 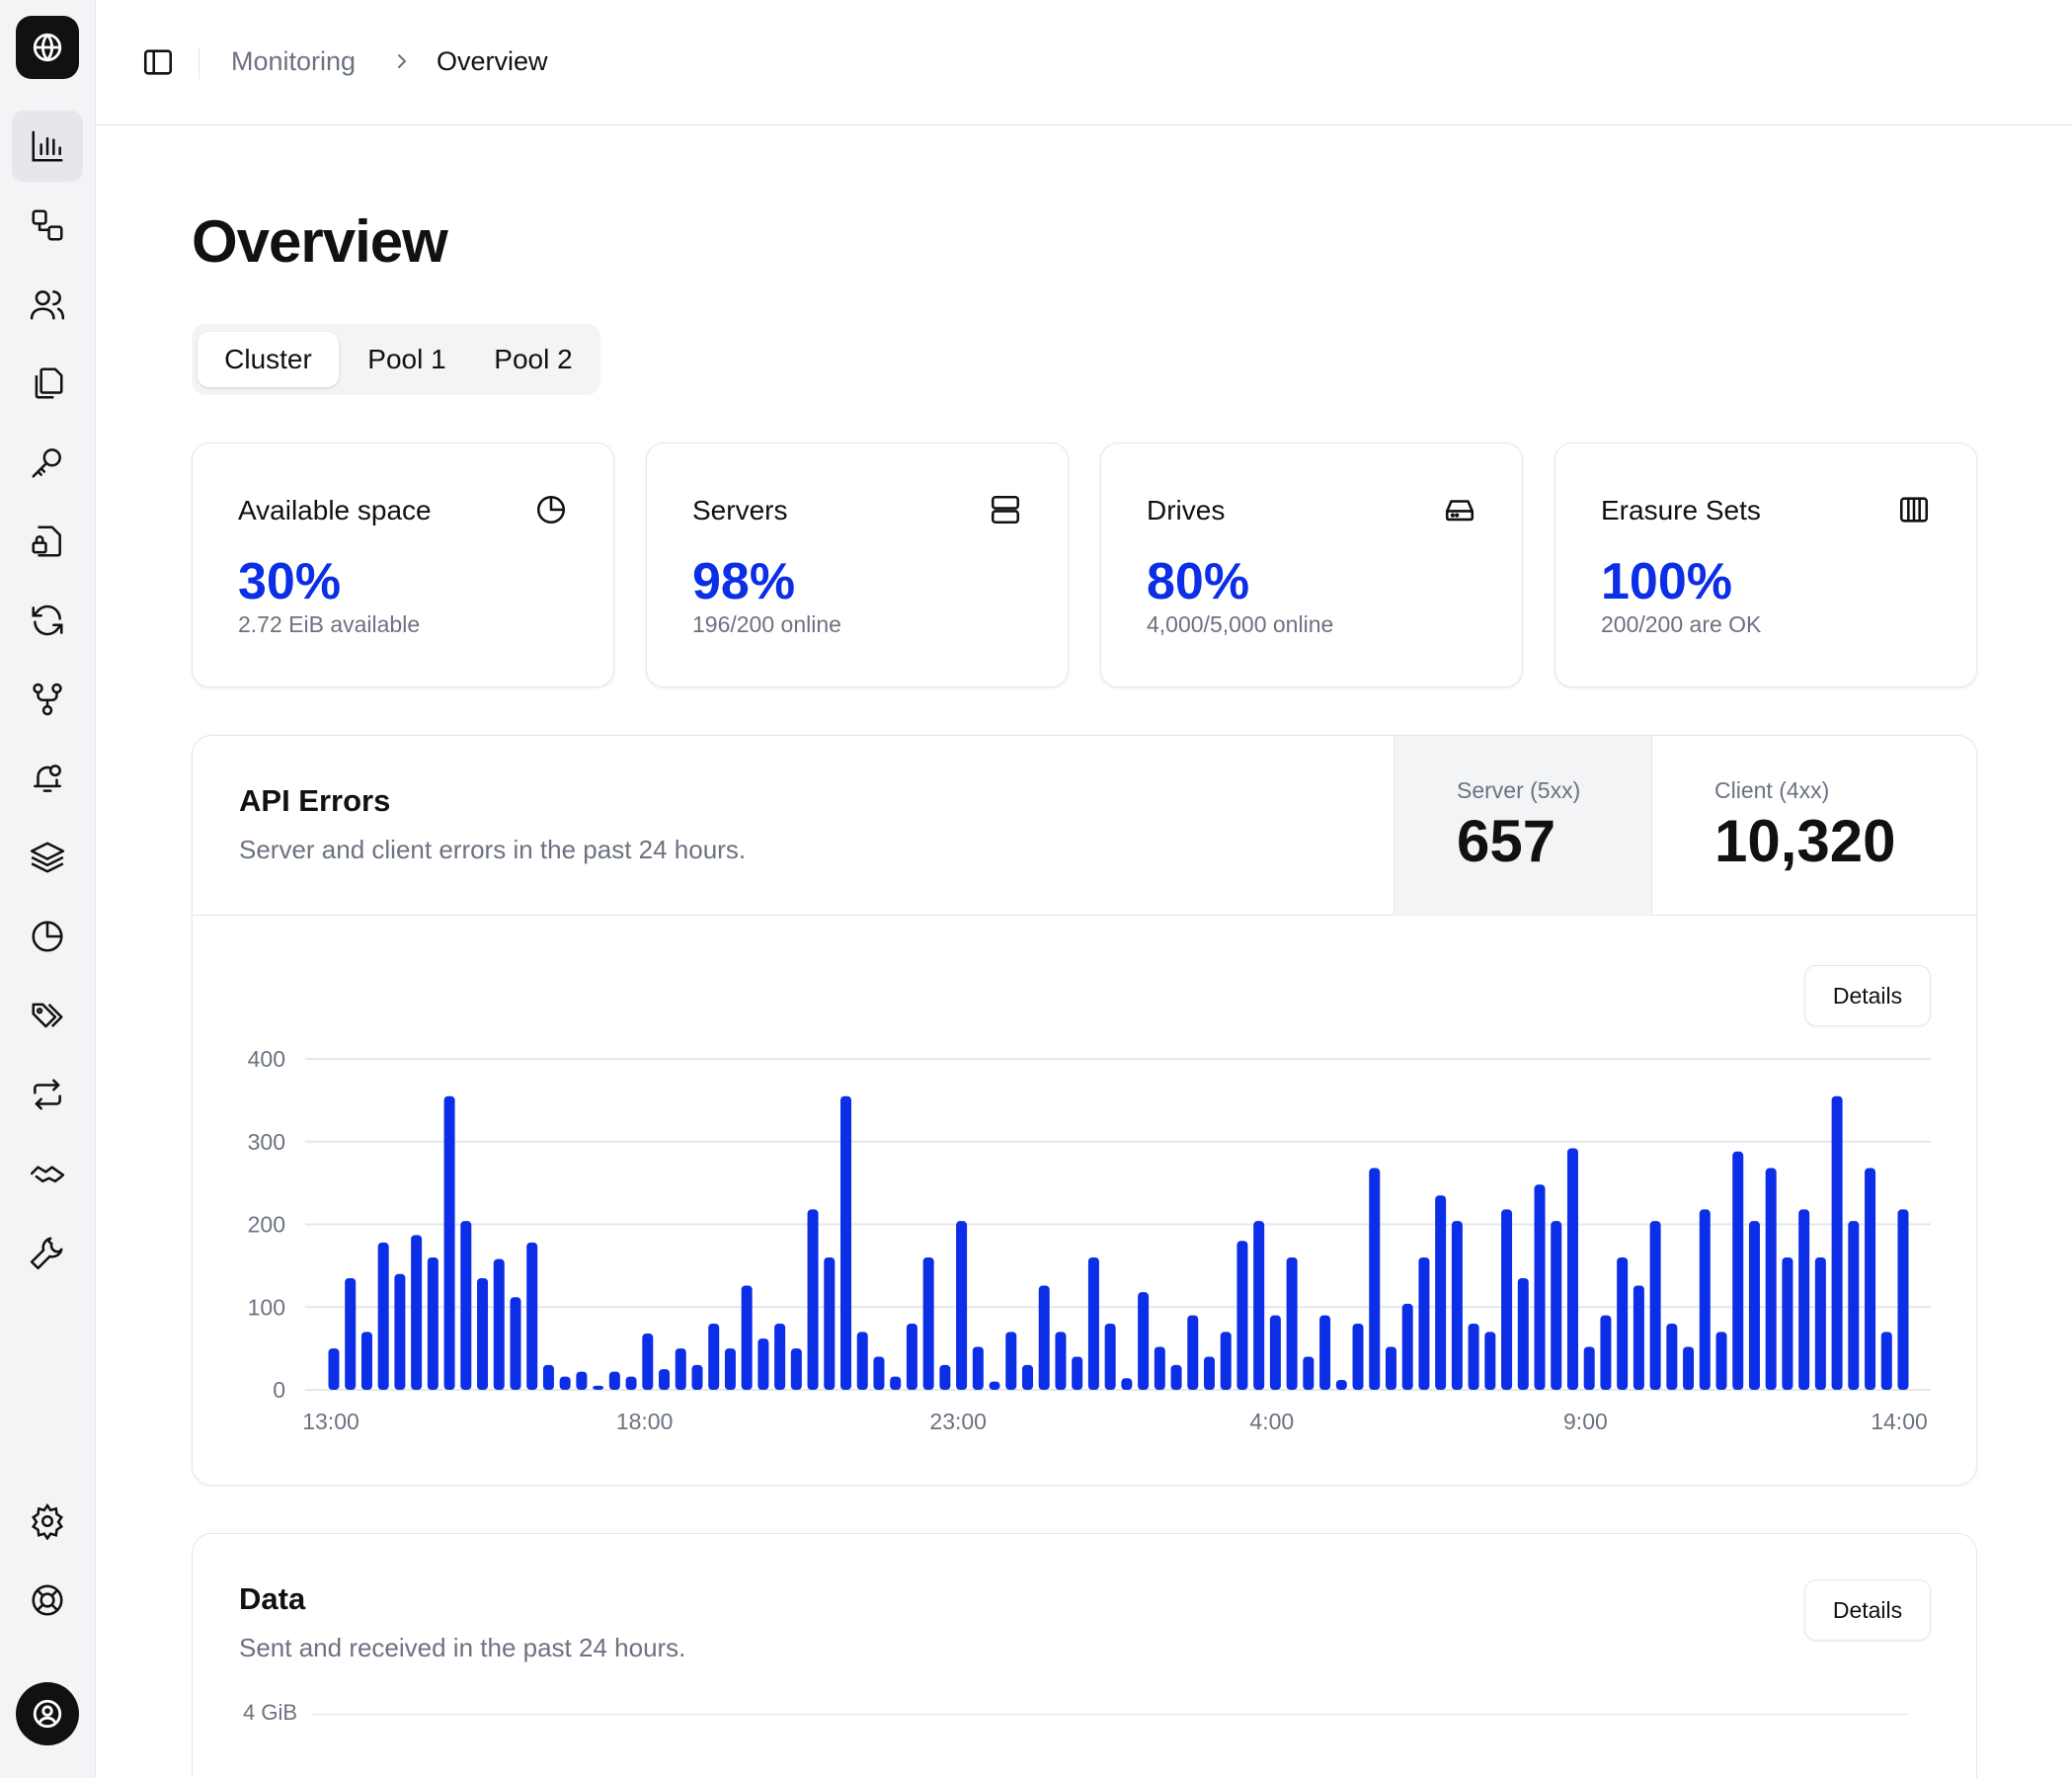 What do you see at coordinates (47, 700) in the screenshot?
I see `sidebar-item-tiering` at bounding box center [47, 700].